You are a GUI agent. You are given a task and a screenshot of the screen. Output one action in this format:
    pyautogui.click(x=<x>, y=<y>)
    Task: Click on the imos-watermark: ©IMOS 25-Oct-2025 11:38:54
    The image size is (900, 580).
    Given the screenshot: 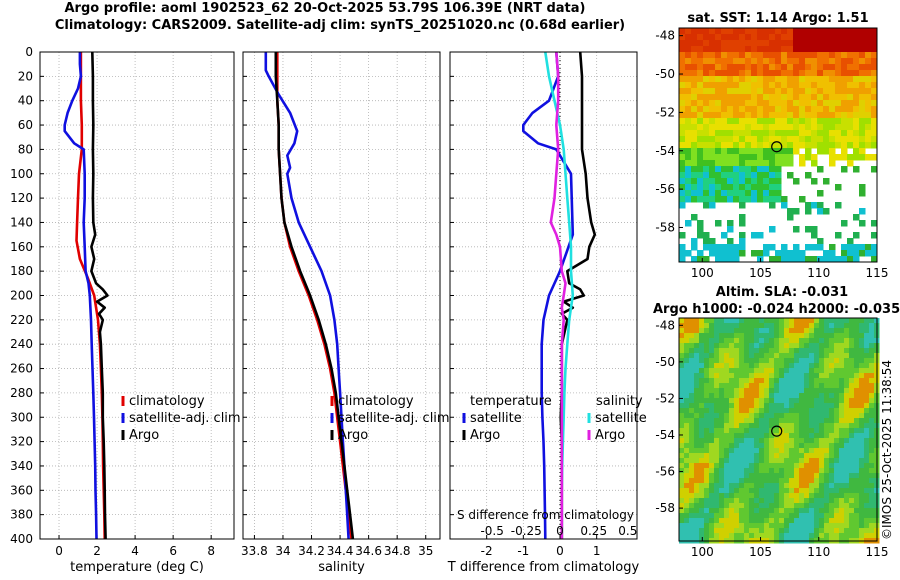 What is the action you would take?
    pyautogui.click(x=887, y=450)
    